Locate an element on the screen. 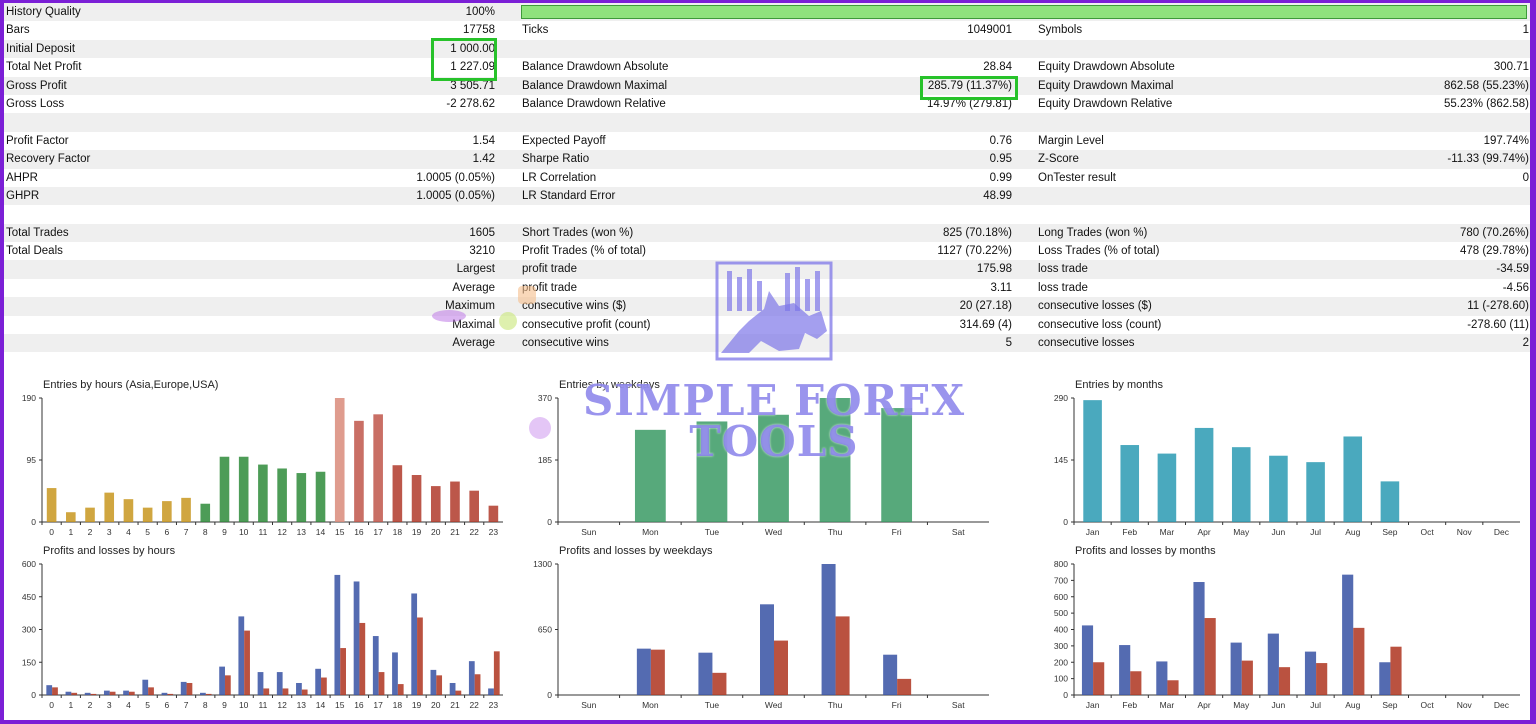 The height and width of the screenshot is (724, 1536). x-tick-label: Fri is located at coordinates (897, 532).